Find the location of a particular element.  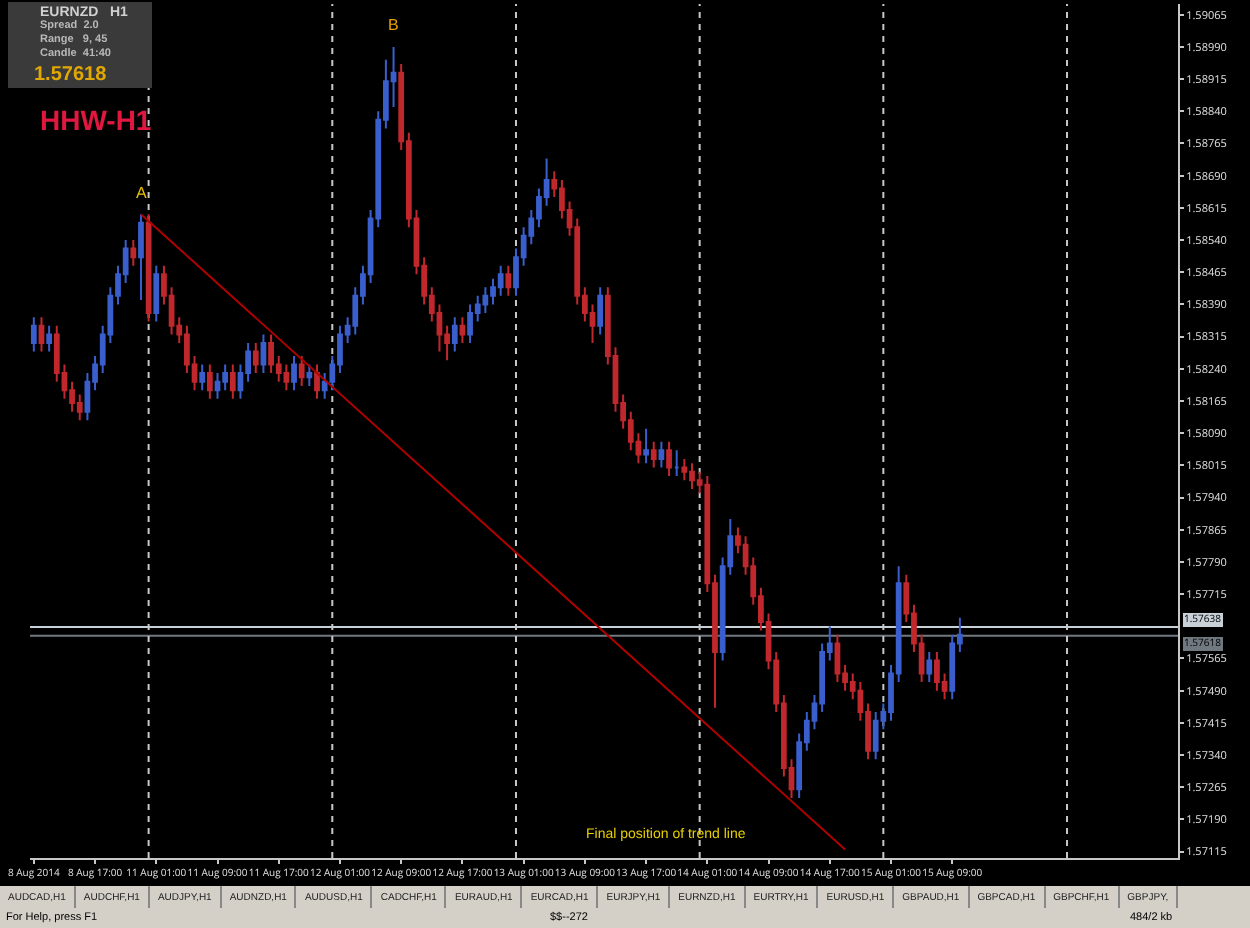

annotation: A is located at coordinates (141, 193).